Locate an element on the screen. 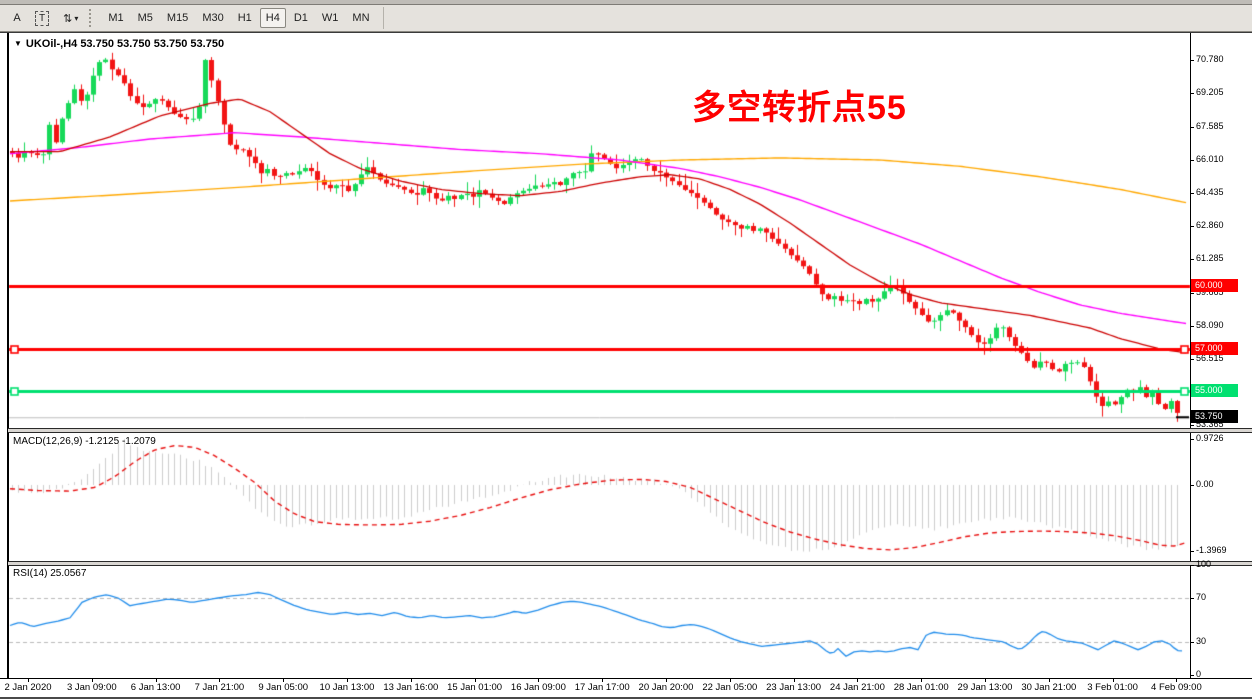 This screenshot has height=699, width=1252. horizontal-line-57.000 is located at coordinates (599, 349).